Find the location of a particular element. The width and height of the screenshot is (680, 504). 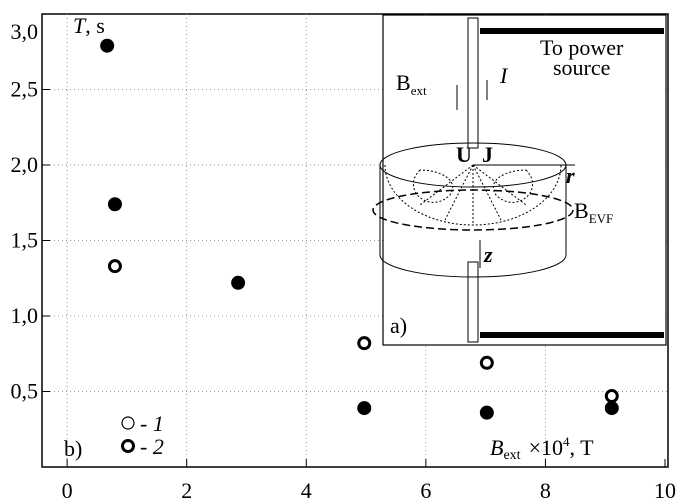

y-tick-label: 1,5 is located at coordinates (25, 240).